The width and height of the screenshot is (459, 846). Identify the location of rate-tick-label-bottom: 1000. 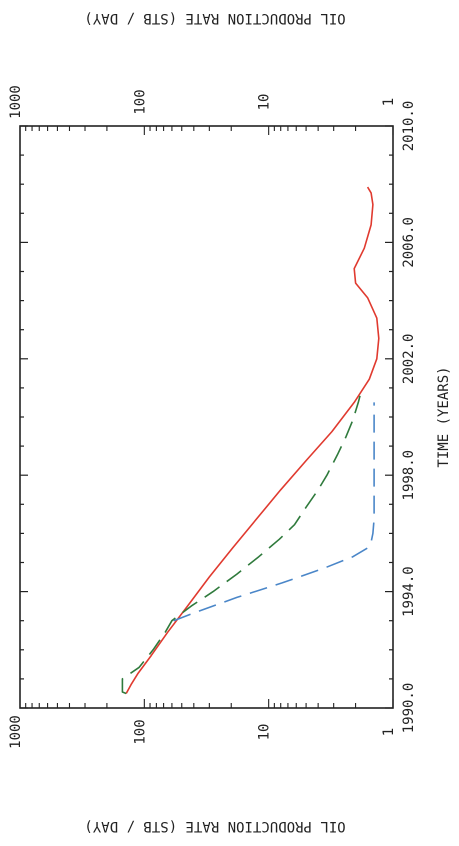
(16, 732).